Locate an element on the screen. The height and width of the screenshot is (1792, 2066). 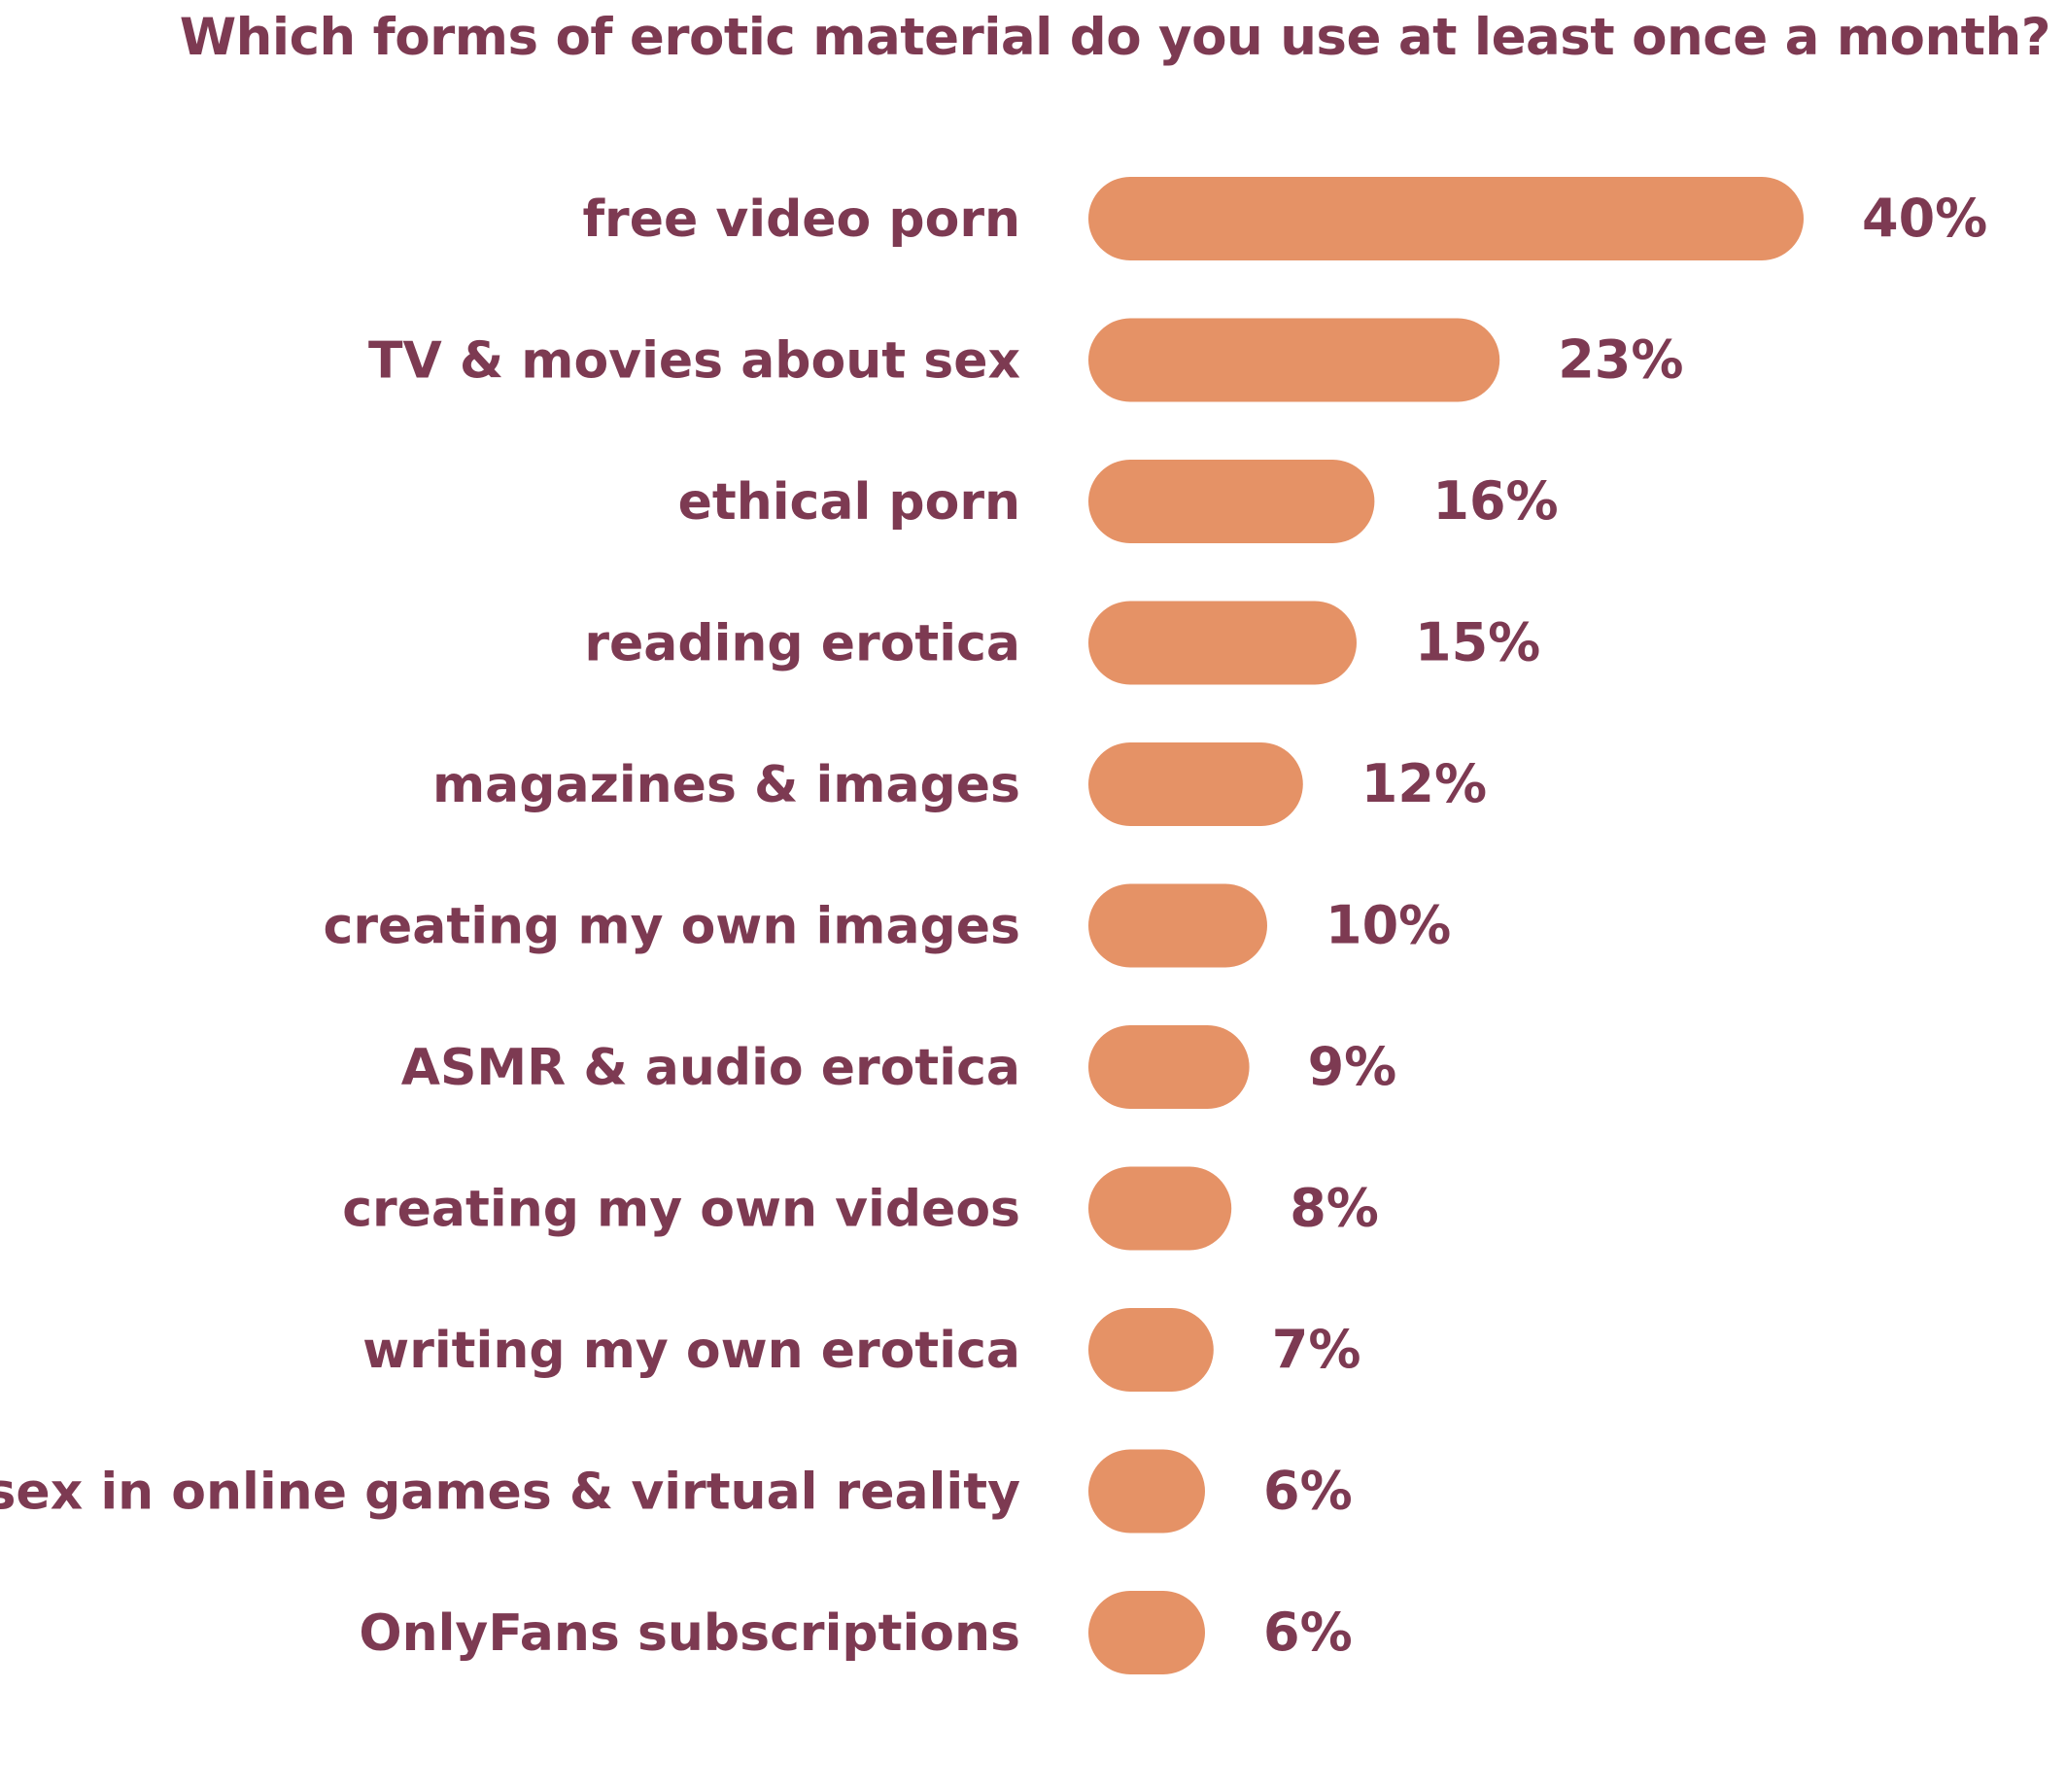
category-label: free video porn is located at coordinates (801, 219).